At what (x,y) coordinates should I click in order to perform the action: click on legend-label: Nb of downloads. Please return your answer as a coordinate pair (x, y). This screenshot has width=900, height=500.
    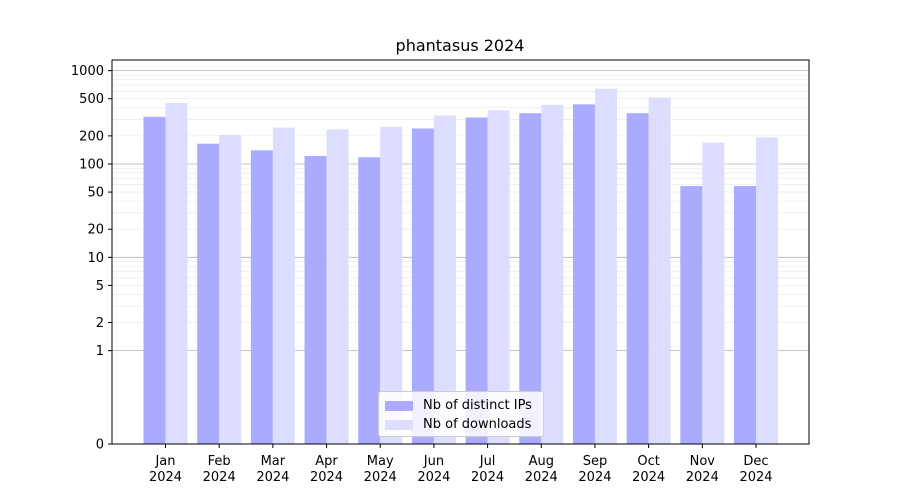
    Looking at the image, I should click on (477, 424).